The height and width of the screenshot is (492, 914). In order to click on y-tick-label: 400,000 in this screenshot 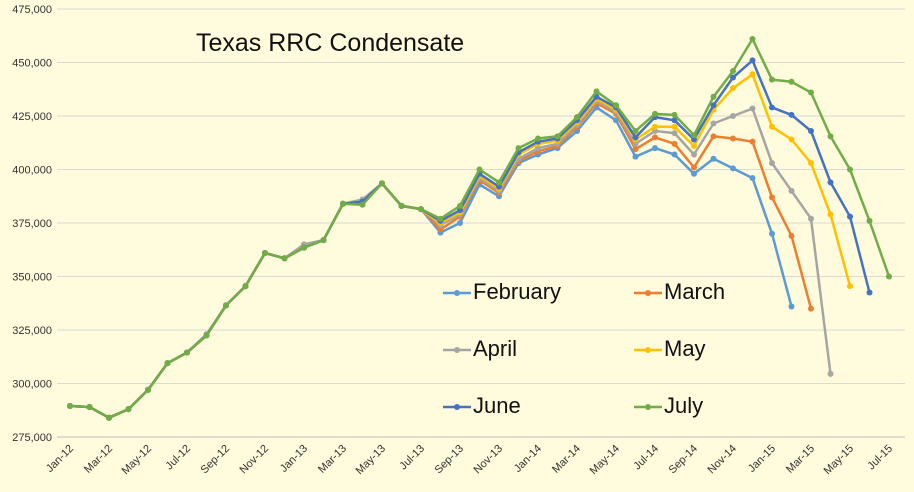, I will do `click(32, 171)`.